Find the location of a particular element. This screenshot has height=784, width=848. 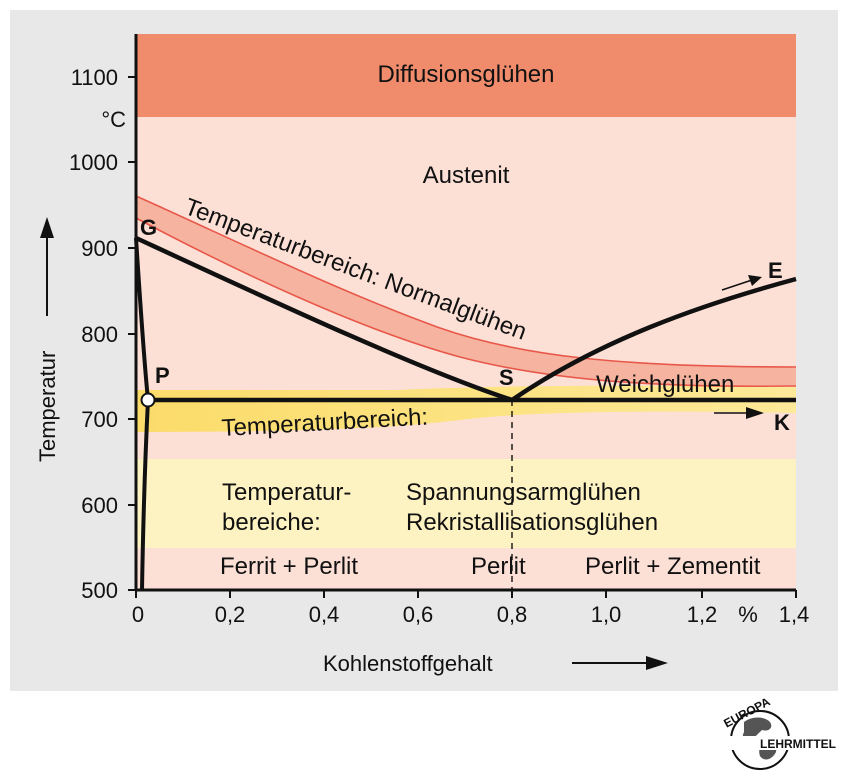

pearlite-cementite-label: Perlit + Zementit is located at coordinates (673, 566).